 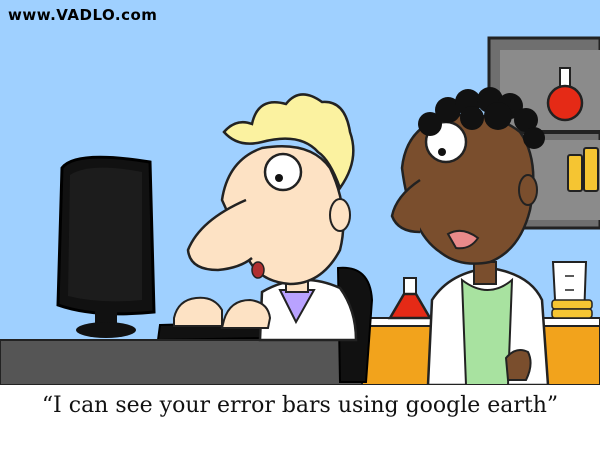 What do you see at coordinates (583, 169) in the screenshot?
I see `bottles-icon` at bounding box center [583, 169].